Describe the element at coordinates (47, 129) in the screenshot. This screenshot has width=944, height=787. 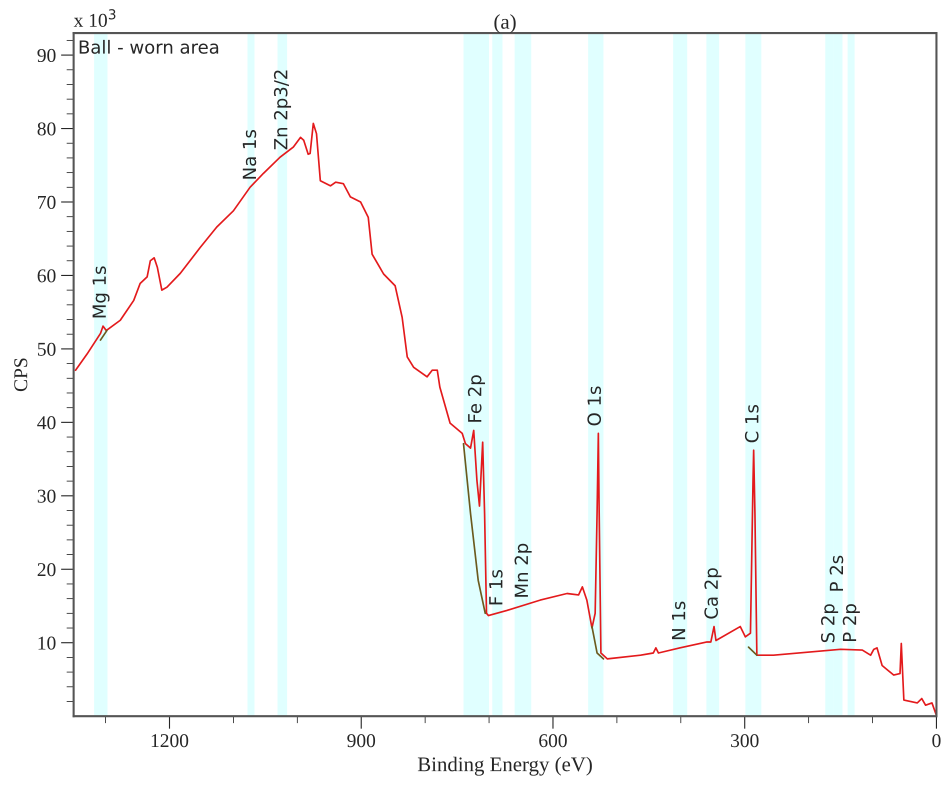
I see `y-tick-label: 80` at that location.